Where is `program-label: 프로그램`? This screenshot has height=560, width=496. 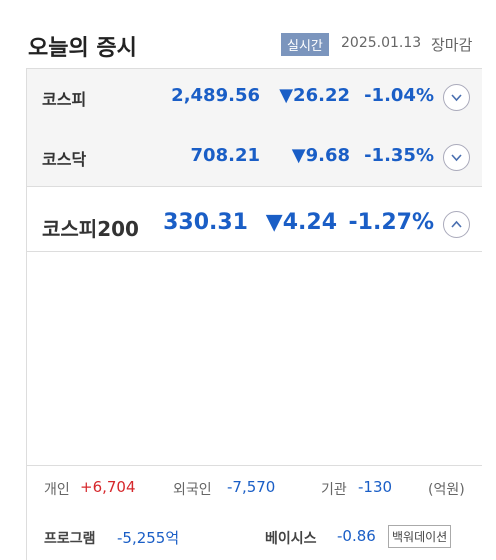 program-label: 프로그램 is located at coordinates (70, 539).